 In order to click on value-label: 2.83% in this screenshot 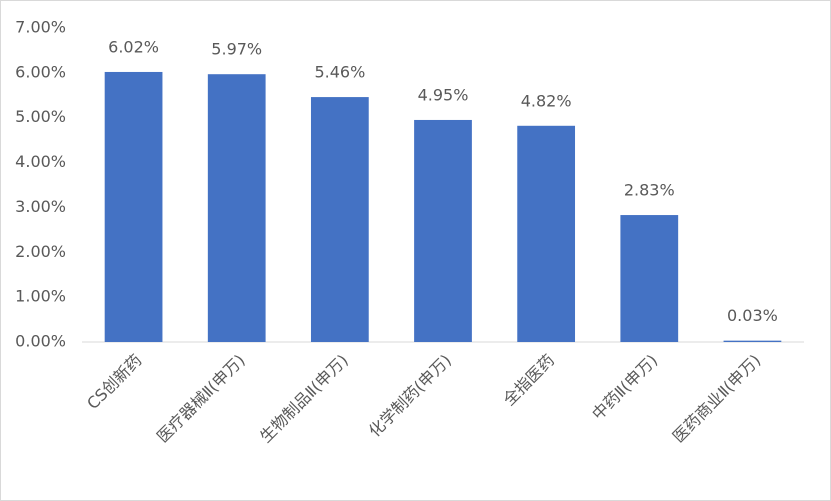, I will do `click(649, 190)`.